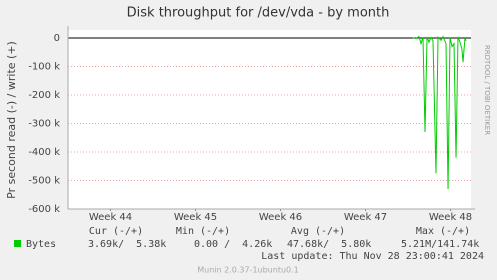  What do you see at coordinates (487, 90) in the screenshot?
I see `side-note: RRDTOOL / TOBI OETIKER` at bounding box center [487, 90].